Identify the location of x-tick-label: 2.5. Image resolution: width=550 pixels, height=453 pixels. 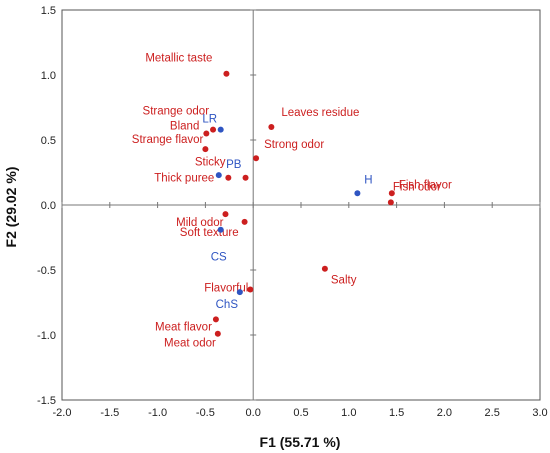
(492, 413).